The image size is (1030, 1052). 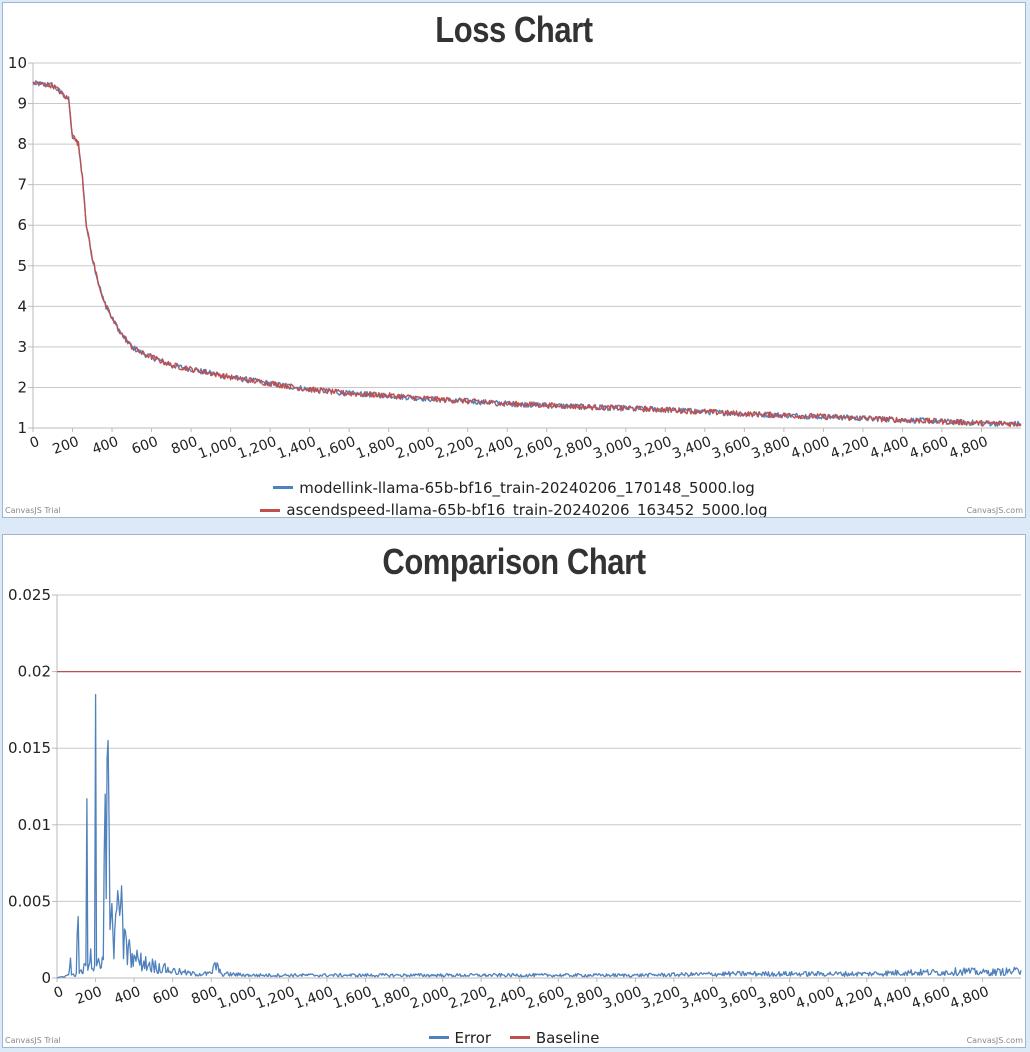 What do you see at coordinates (22, 306) in the screenshot?
I see `y-tick-label: 4` at bounding box center [22, 306].